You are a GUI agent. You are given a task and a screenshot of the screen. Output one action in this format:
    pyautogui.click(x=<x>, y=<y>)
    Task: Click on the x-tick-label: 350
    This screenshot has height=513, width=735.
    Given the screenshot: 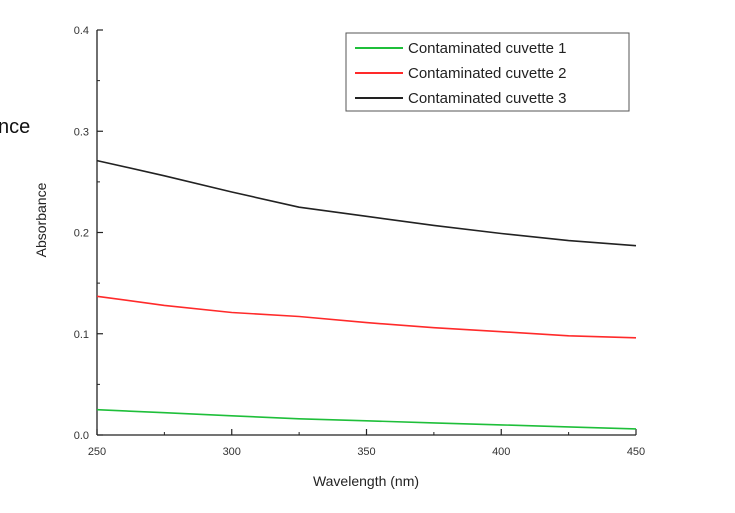 What is the action you would take?
    pyautogui.click(x=366, y=452)
    